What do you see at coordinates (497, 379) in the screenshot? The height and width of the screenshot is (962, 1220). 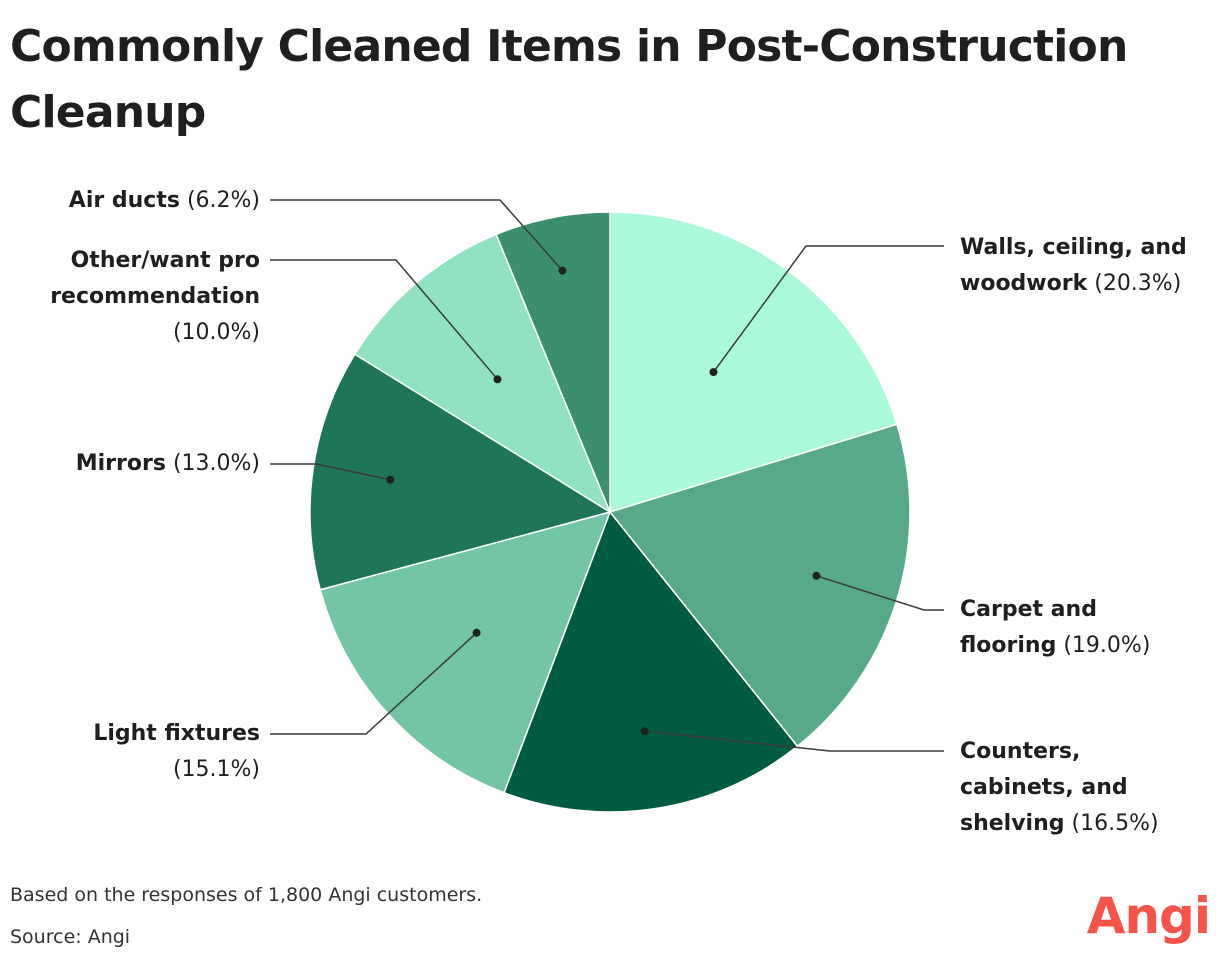 I see `leader-dot-other-want-pro-recommendation` at bounding box center [497, 379].